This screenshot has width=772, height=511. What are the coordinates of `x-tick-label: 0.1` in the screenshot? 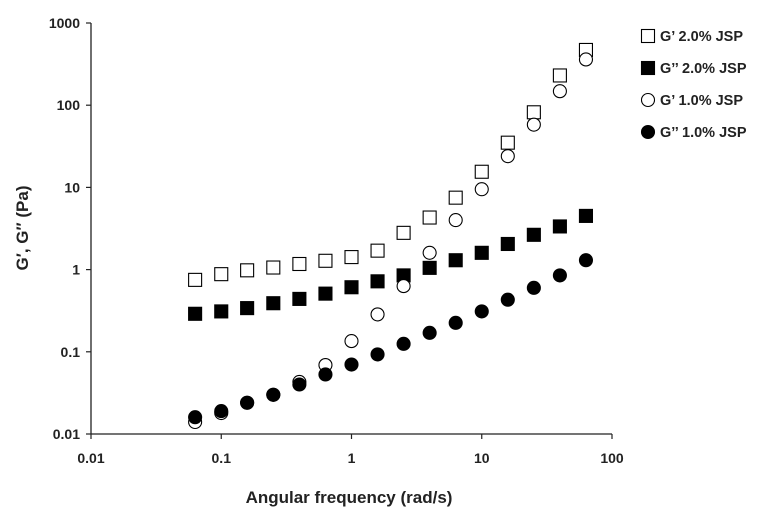 It's located at (222, 458).